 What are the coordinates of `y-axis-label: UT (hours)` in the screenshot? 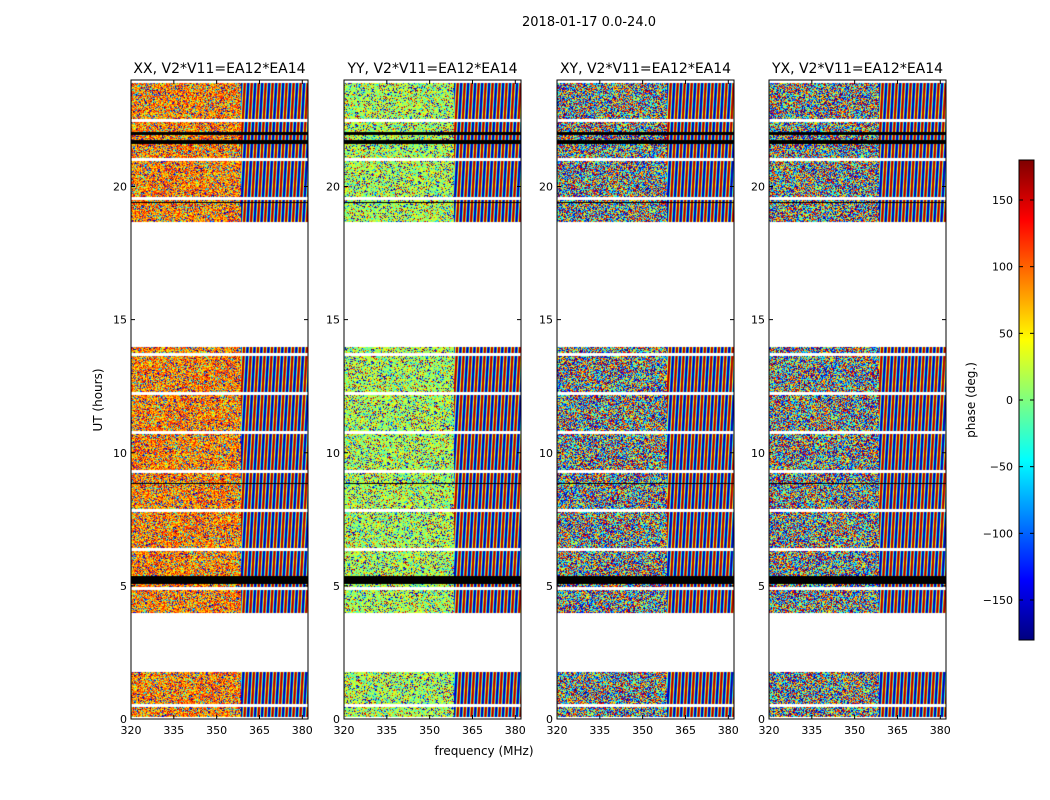 It's located at (98, 399).